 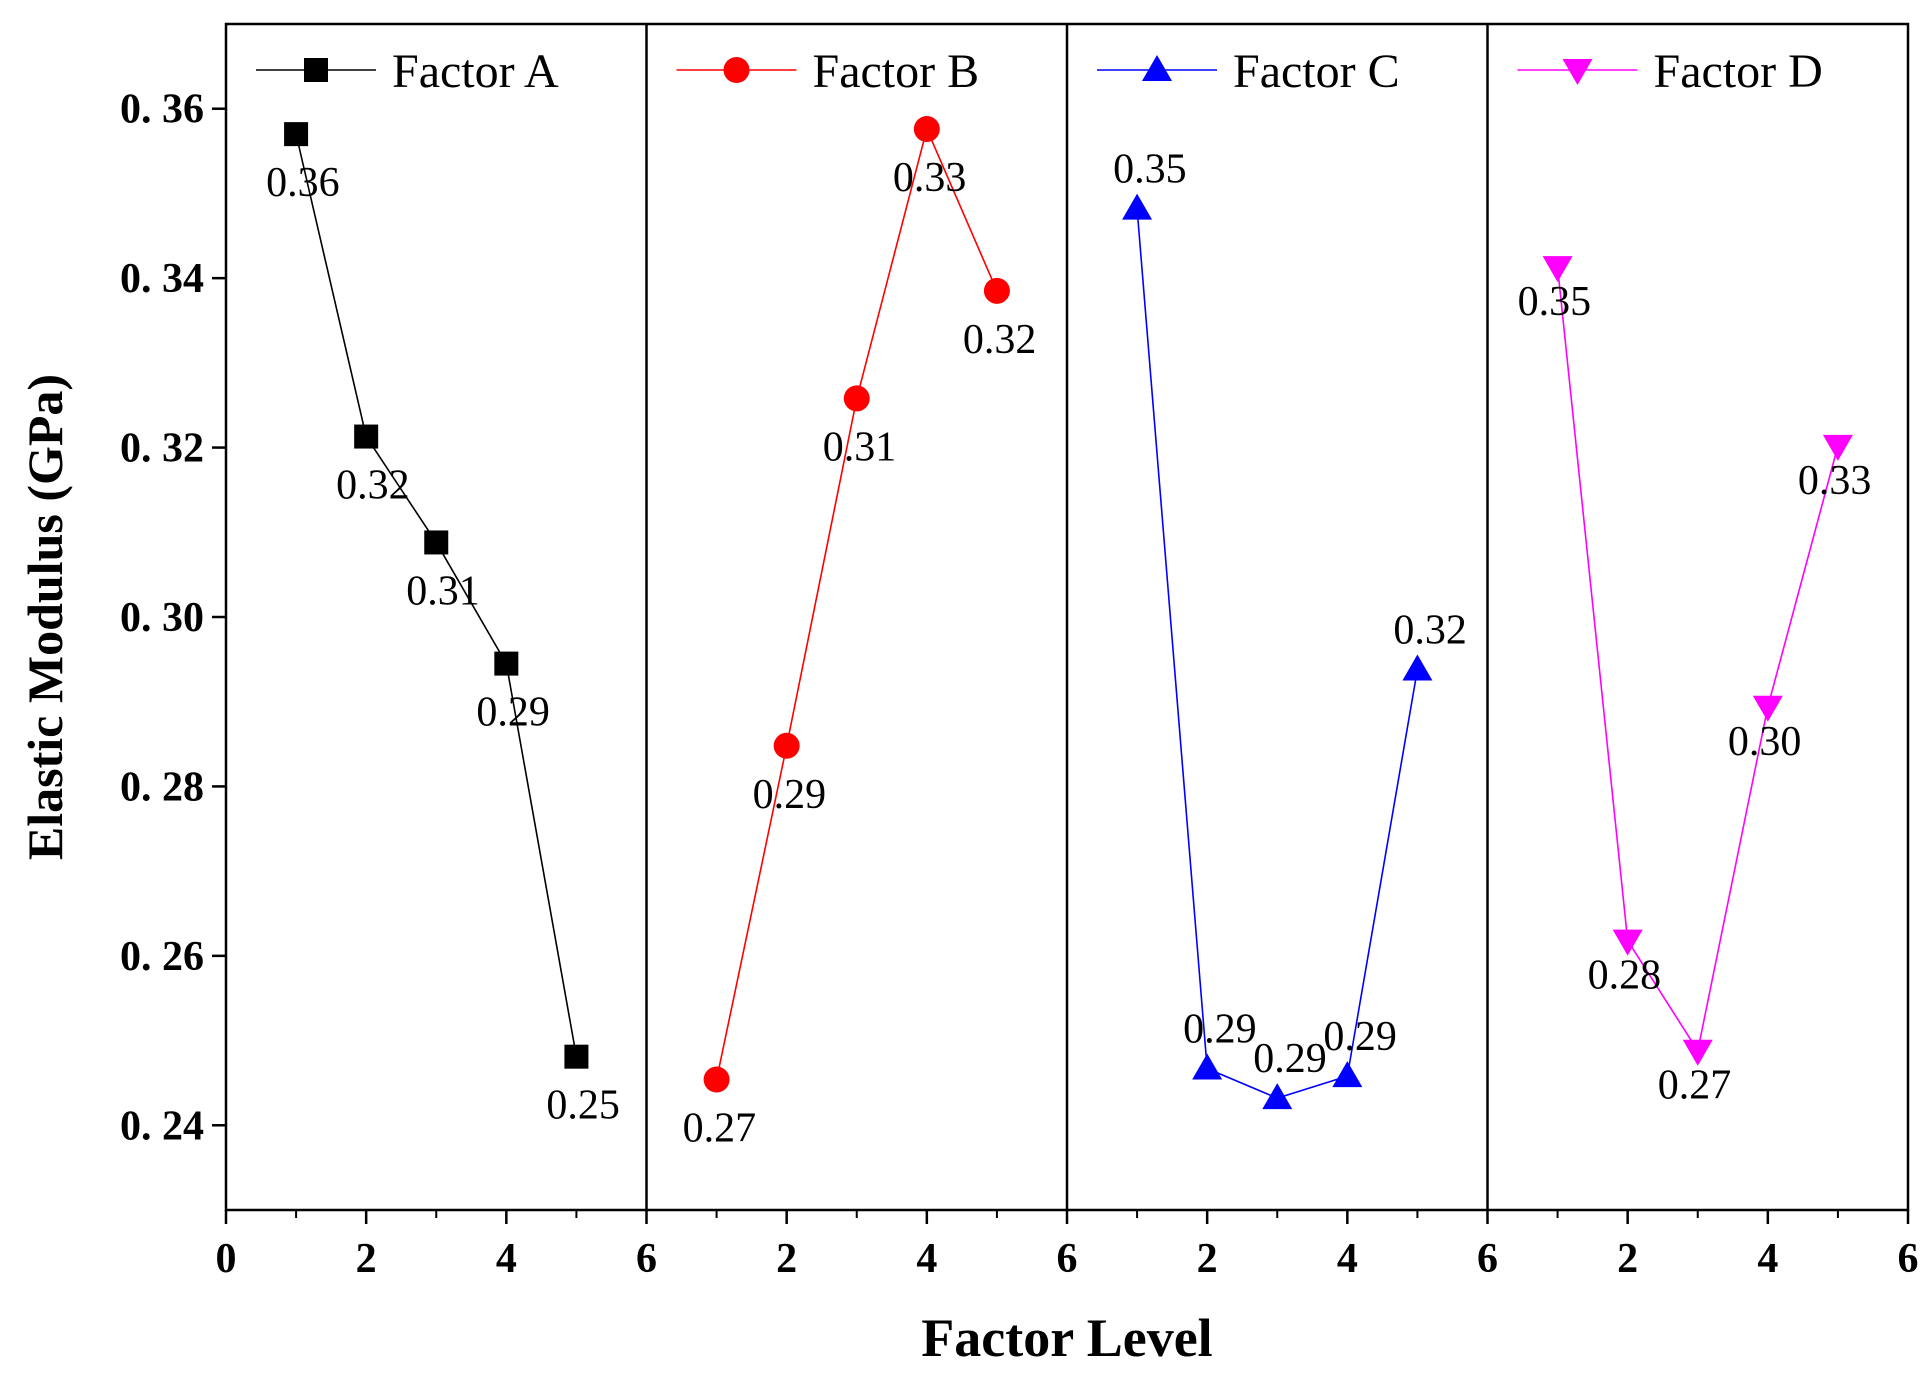 I want to click on factor-c-legend-label: Factor C, so click(x=1316, y=71).